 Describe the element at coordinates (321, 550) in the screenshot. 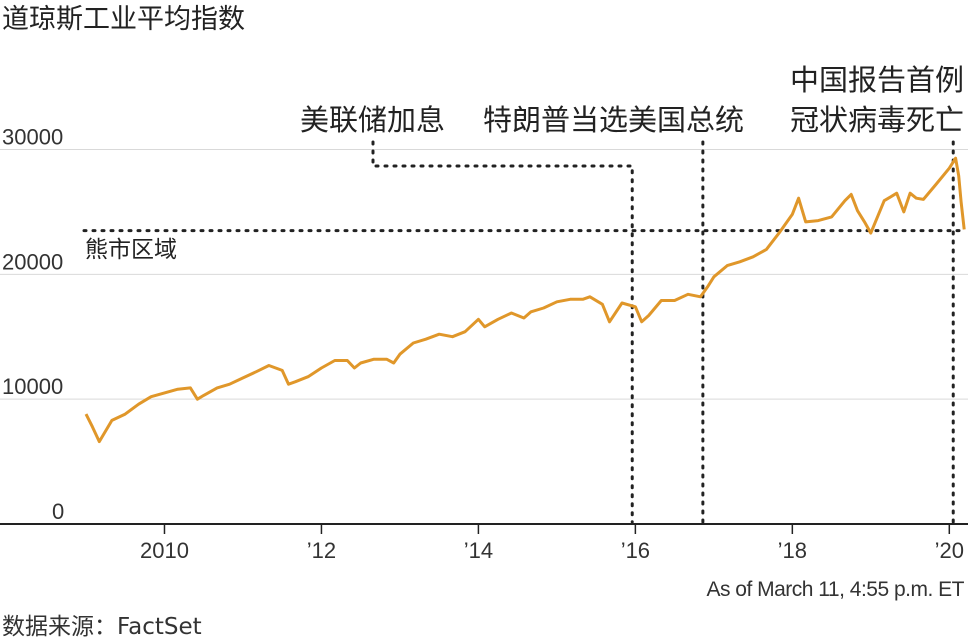

I see `x-tick-label: ’12` at that location.